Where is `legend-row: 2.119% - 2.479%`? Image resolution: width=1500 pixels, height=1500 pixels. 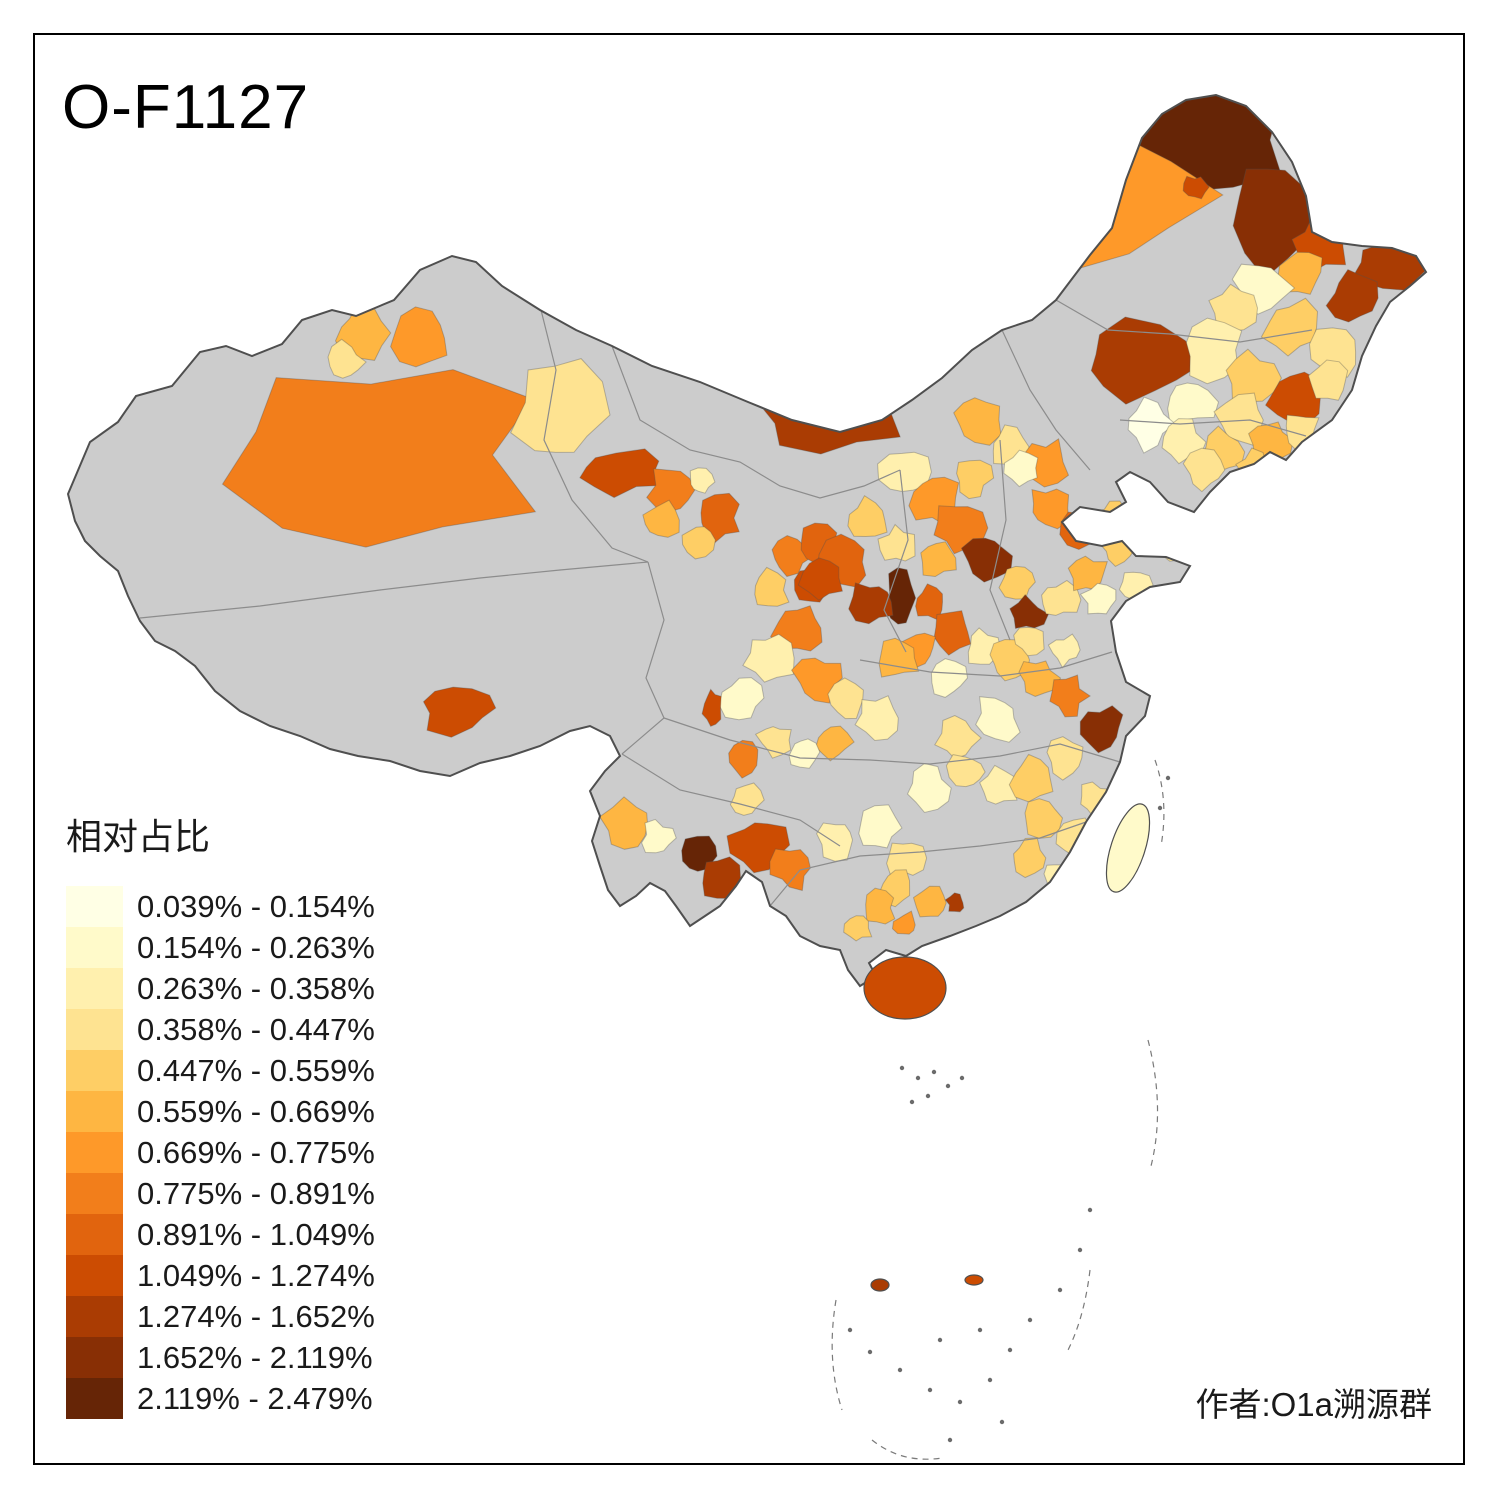 legend-row: 2.119% - 2.479% is located at coordinates (220, 1398).